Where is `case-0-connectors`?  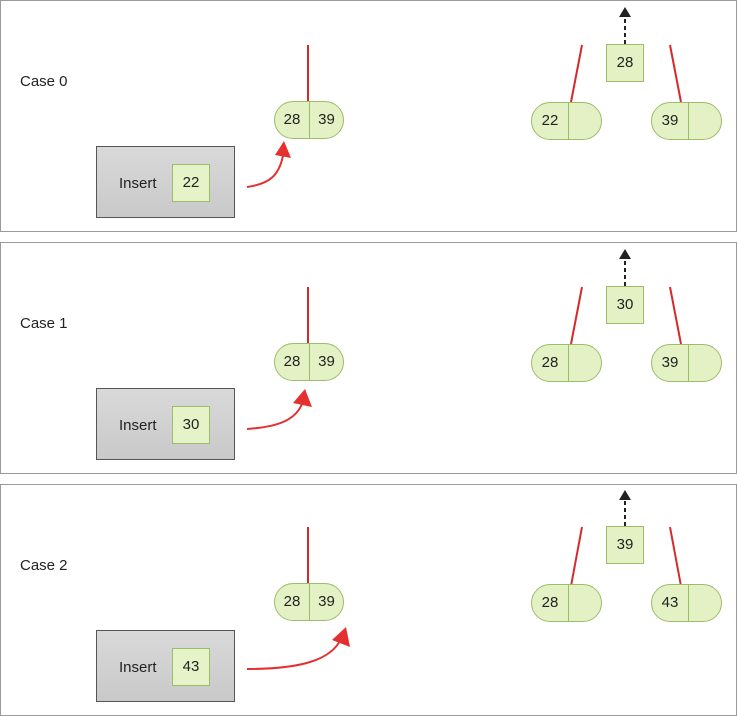 case-0-connectors is located at coordinates (464, 97).